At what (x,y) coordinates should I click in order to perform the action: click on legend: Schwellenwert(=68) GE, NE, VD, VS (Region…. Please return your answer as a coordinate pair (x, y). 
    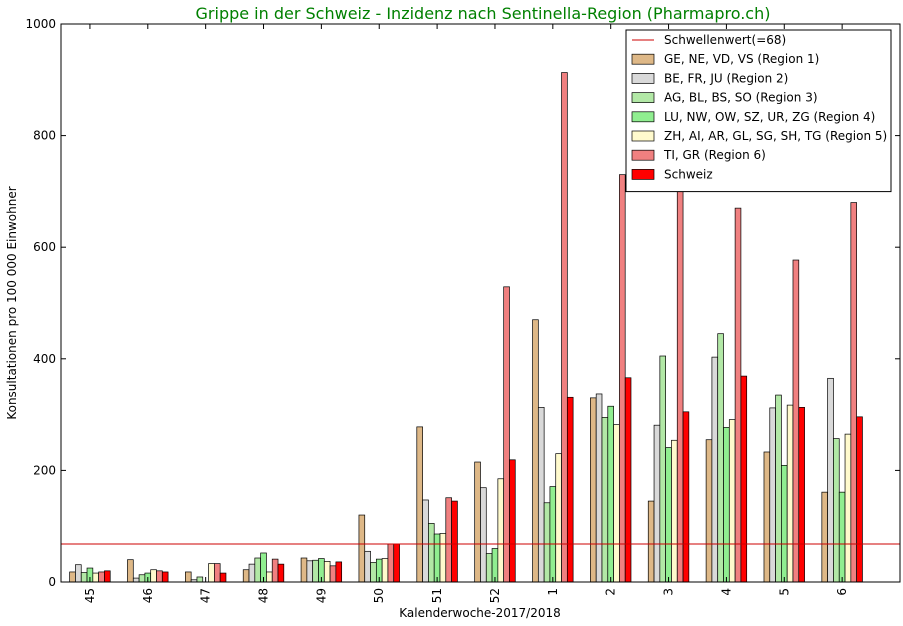
    Looking at the image, I should click on (758, 111).